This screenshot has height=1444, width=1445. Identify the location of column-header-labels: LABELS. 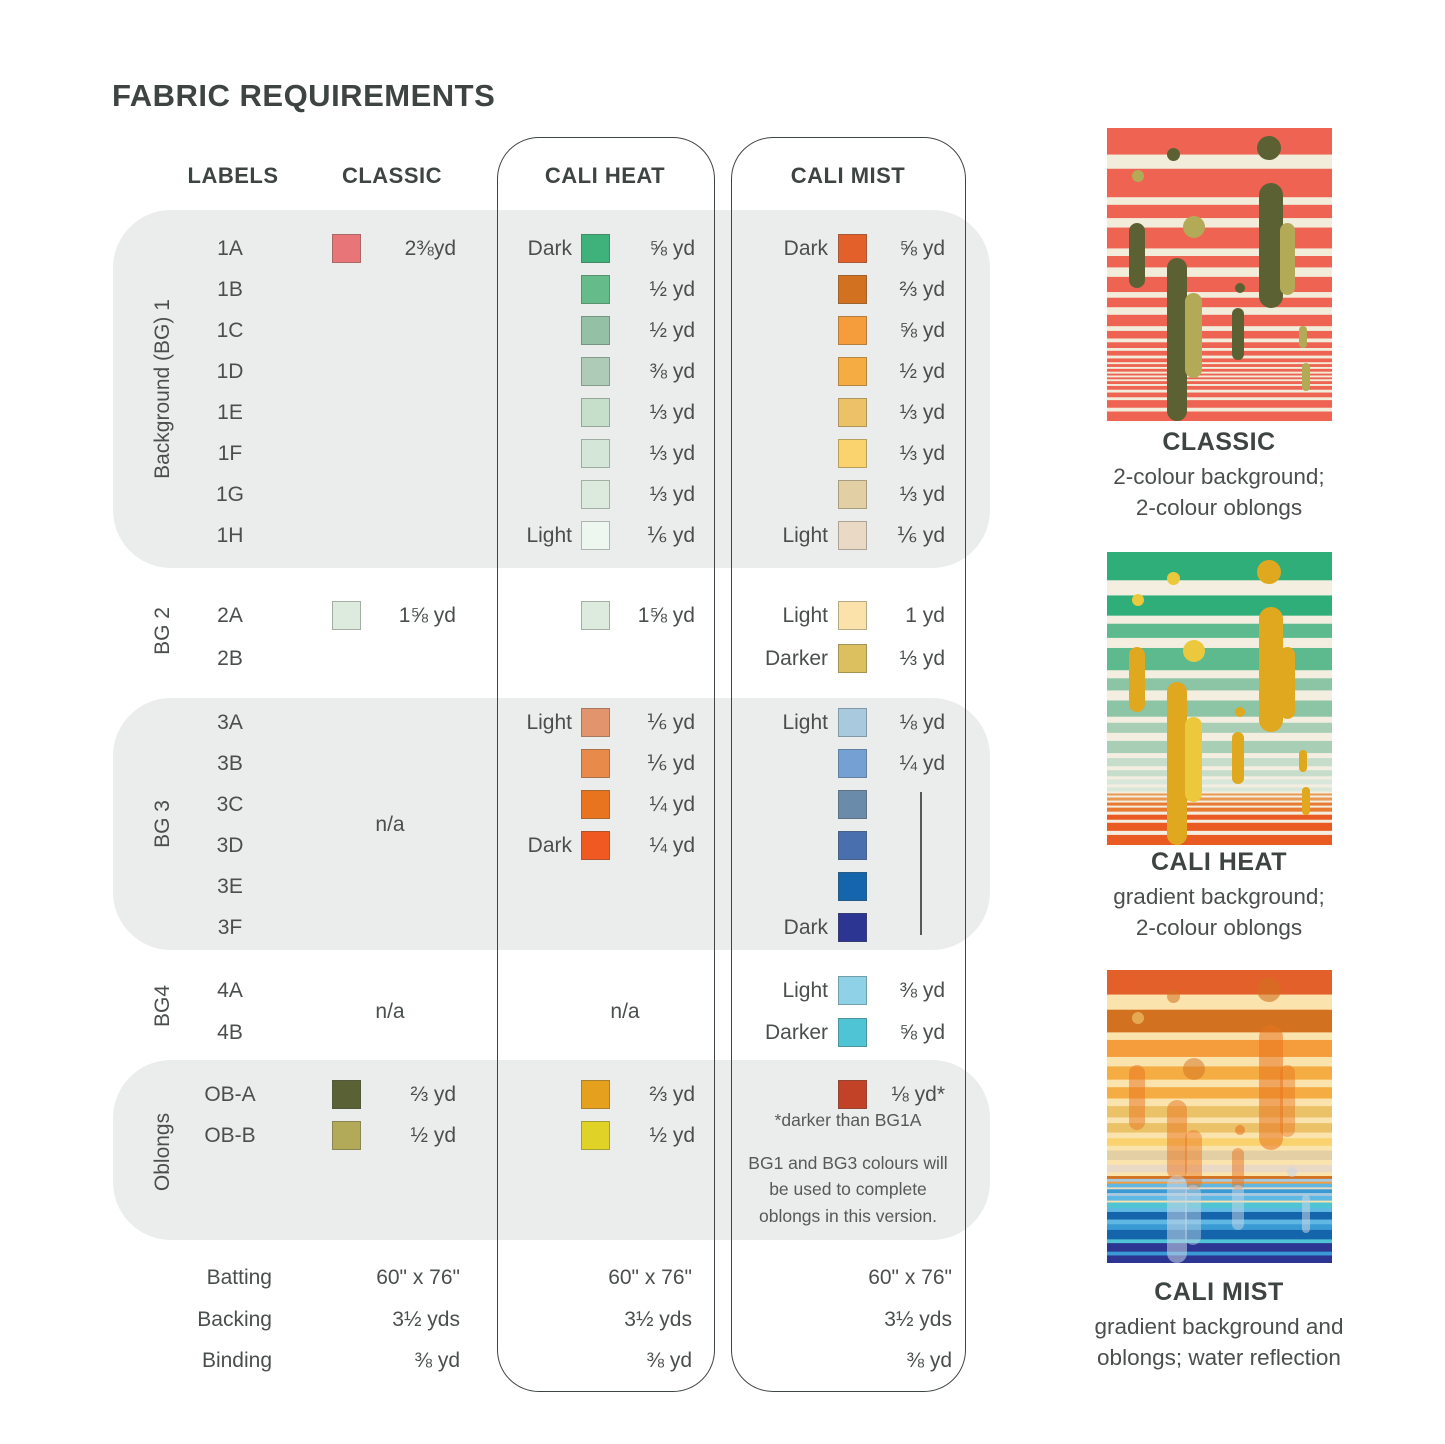
(233, 175).